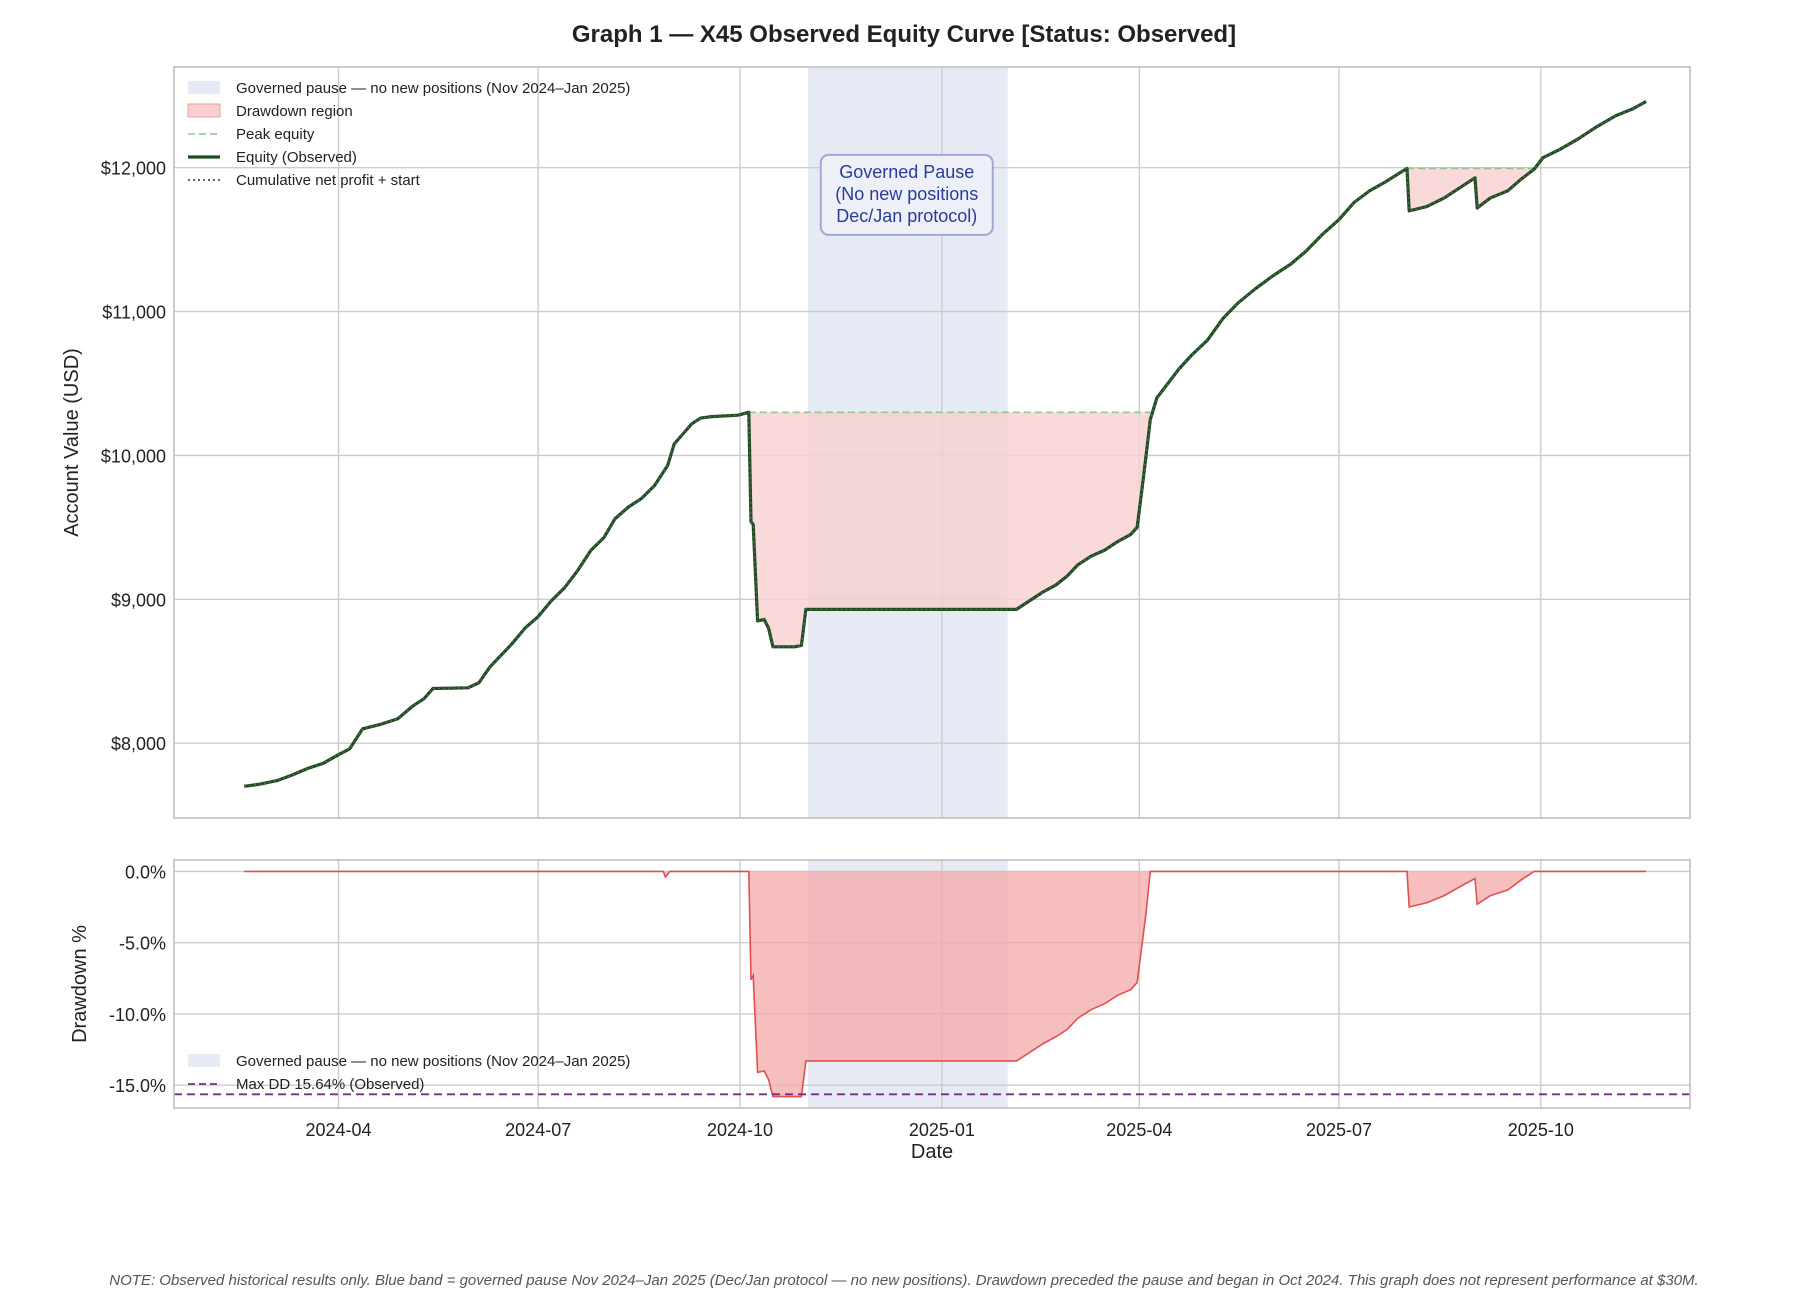 Image resolution: width=1808 pixels, height=1307 pixels. I want to click on drawdown-y-tick-label: -5.0%, so click(142, 944).